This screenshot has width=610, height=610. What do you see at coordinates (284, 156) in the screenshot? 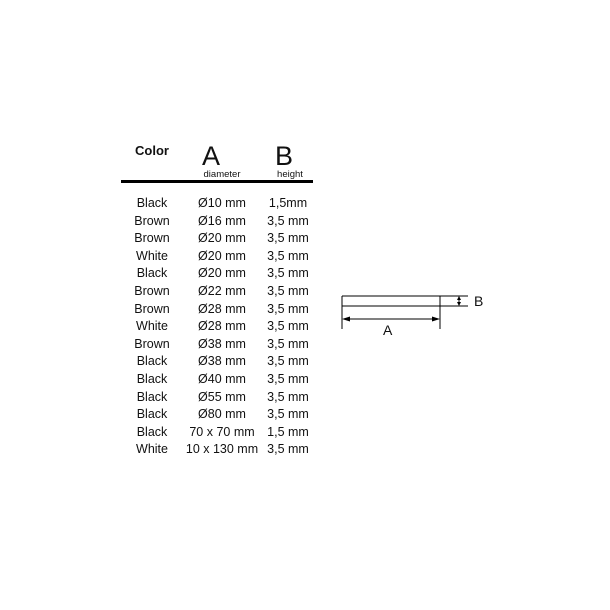
I see `header-b: B` at bounding box center [284, 156].